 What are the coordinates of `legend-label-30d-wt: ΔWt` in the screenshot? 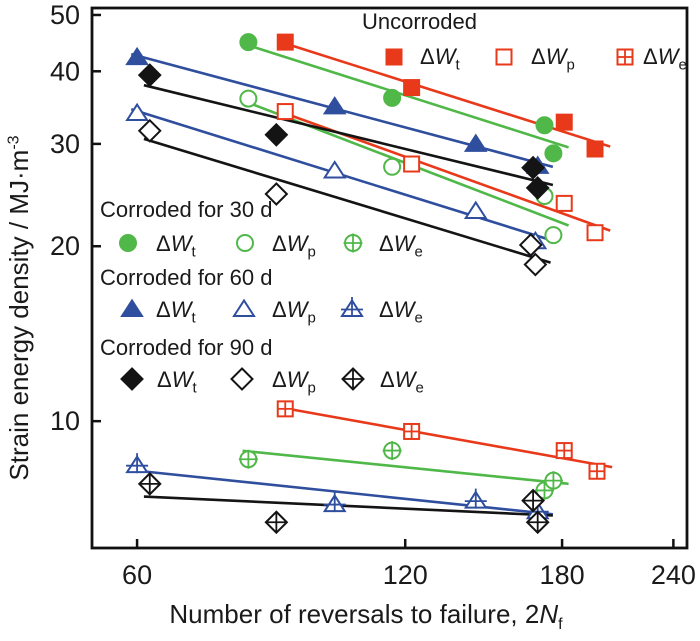 It's located at (176, 246).